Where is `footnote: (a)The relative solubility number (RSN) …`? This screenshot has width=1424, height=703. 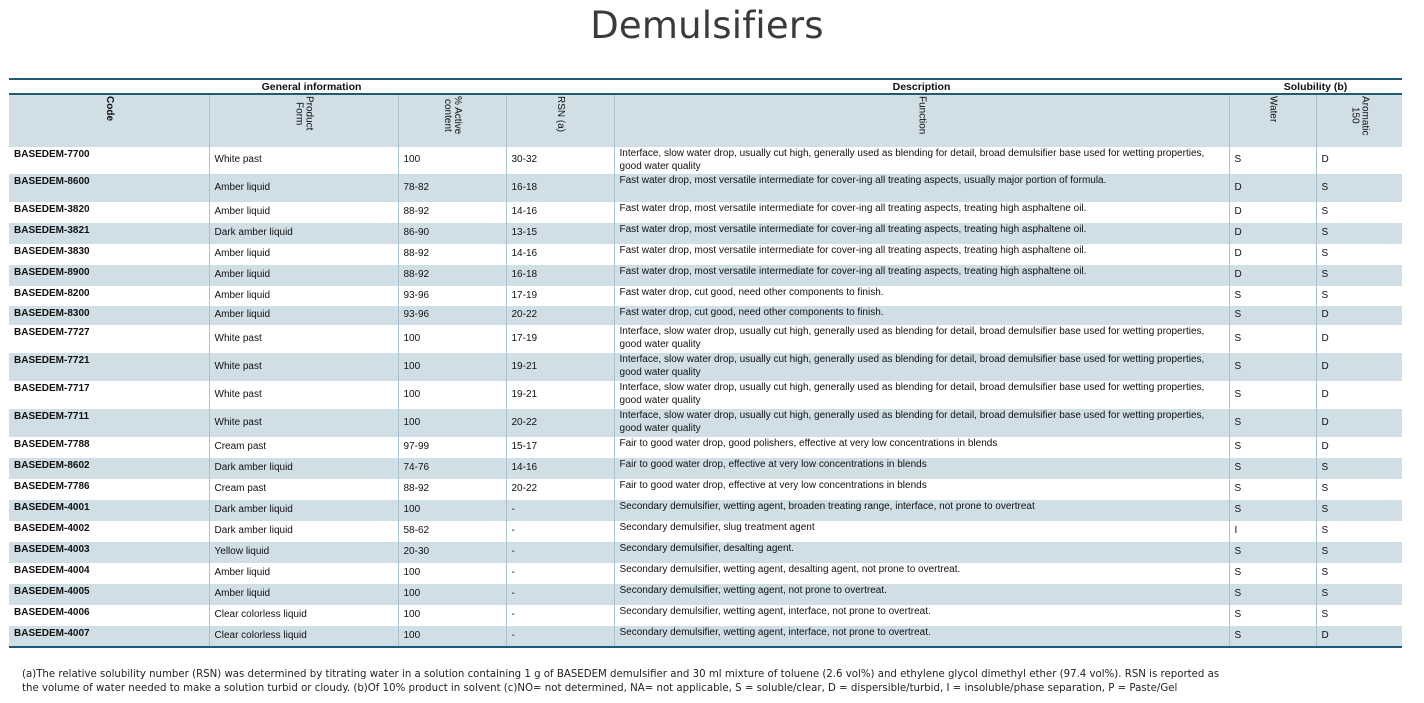
footnote: (a)The relative solubility number (RSN) … is located at coordinates (717, 682).